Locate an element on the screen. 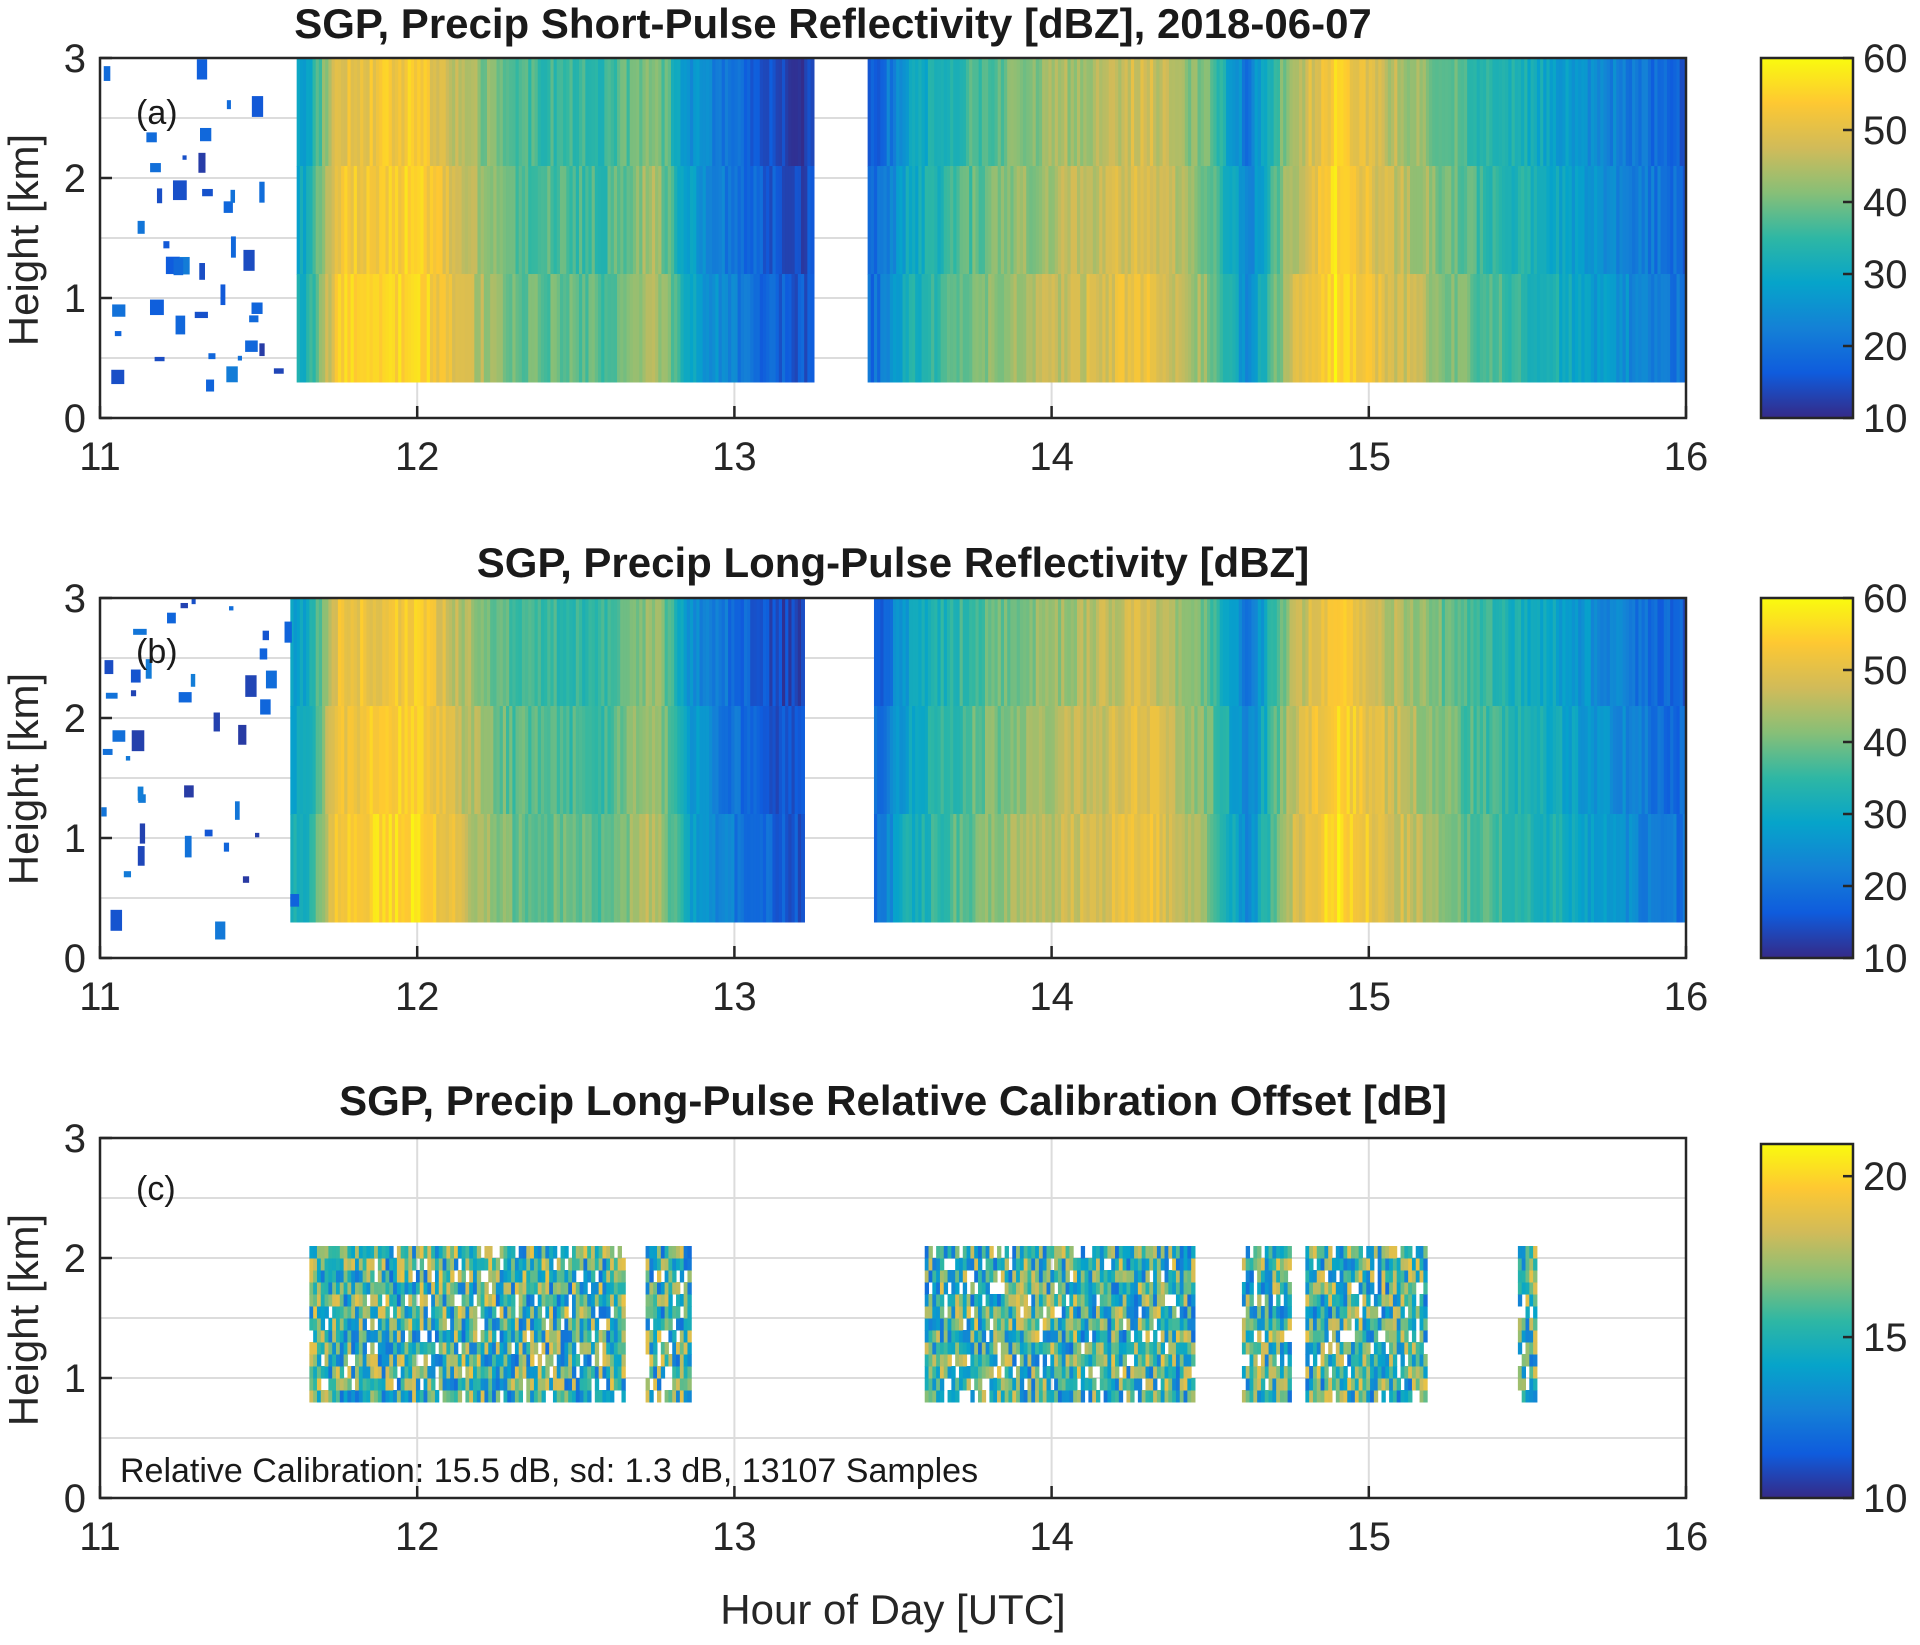 Image resolution: width=1920 pixels, height=1645 pixels. y-axis-label: Height [km] is located at coordinates (23, 240).